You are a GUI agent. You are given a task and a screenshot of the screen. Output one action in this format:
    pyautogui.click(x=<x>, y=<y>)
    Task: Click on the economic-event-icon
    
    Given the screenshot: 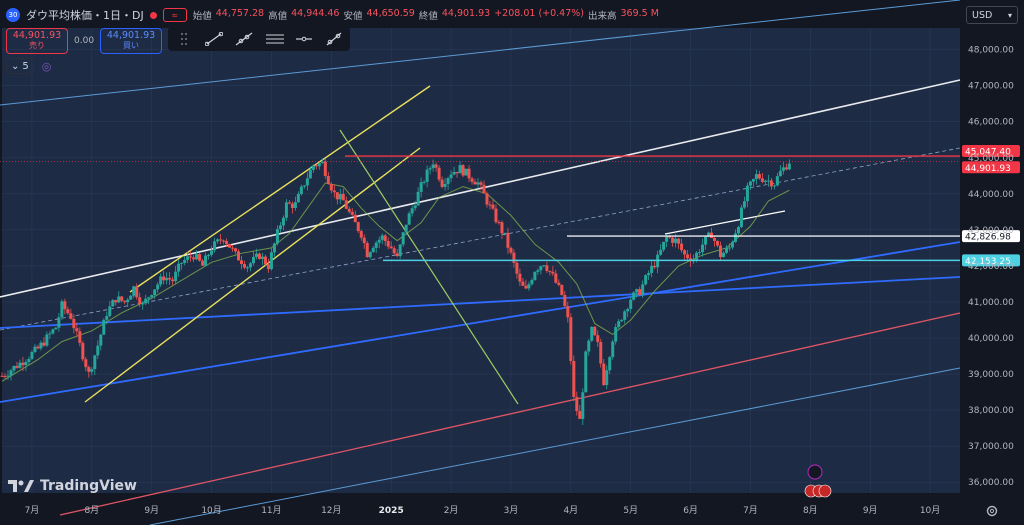 What is the action you would take?
    pyautogui.click(x=825, y=491)
    